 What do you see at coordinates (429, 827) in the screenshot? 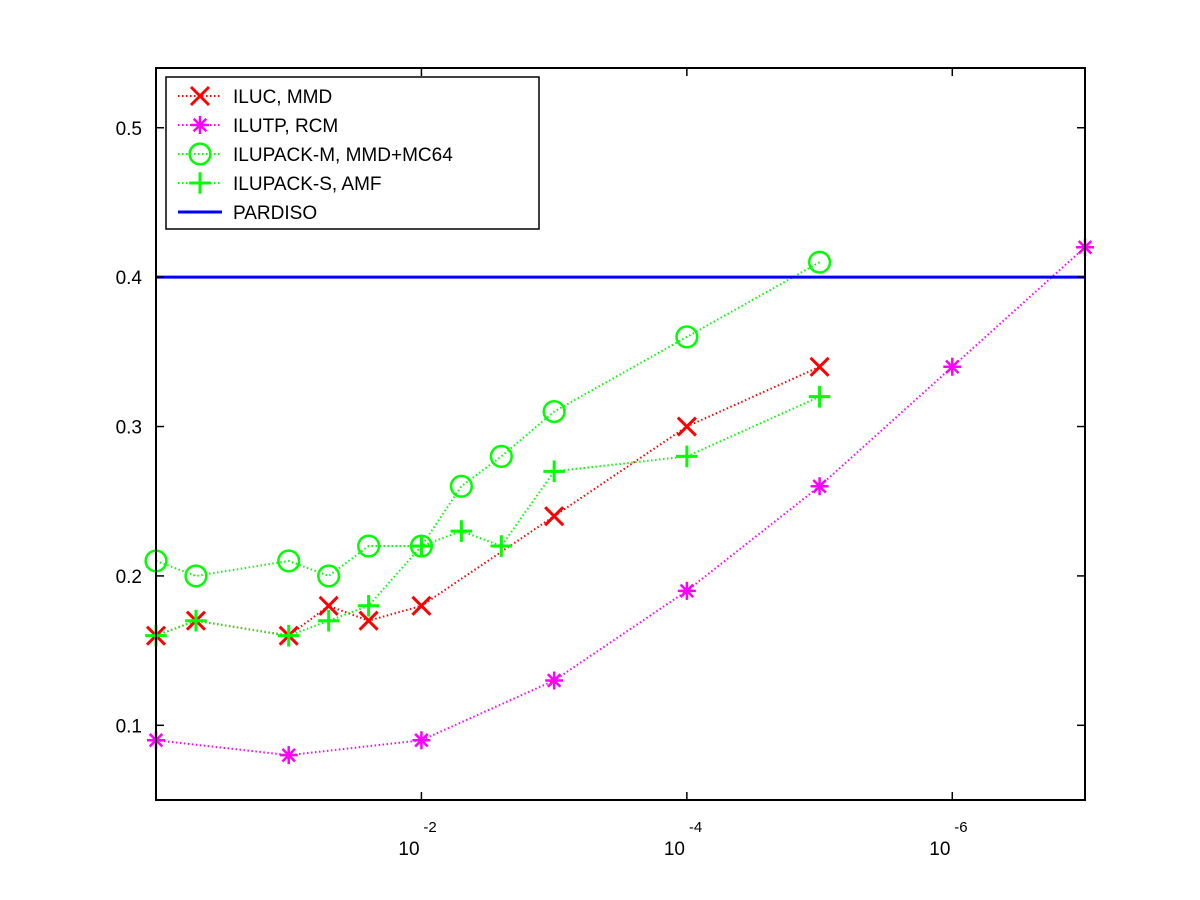
I see `x-tick-label-exponent: -2` at bounding box center [429, 827].